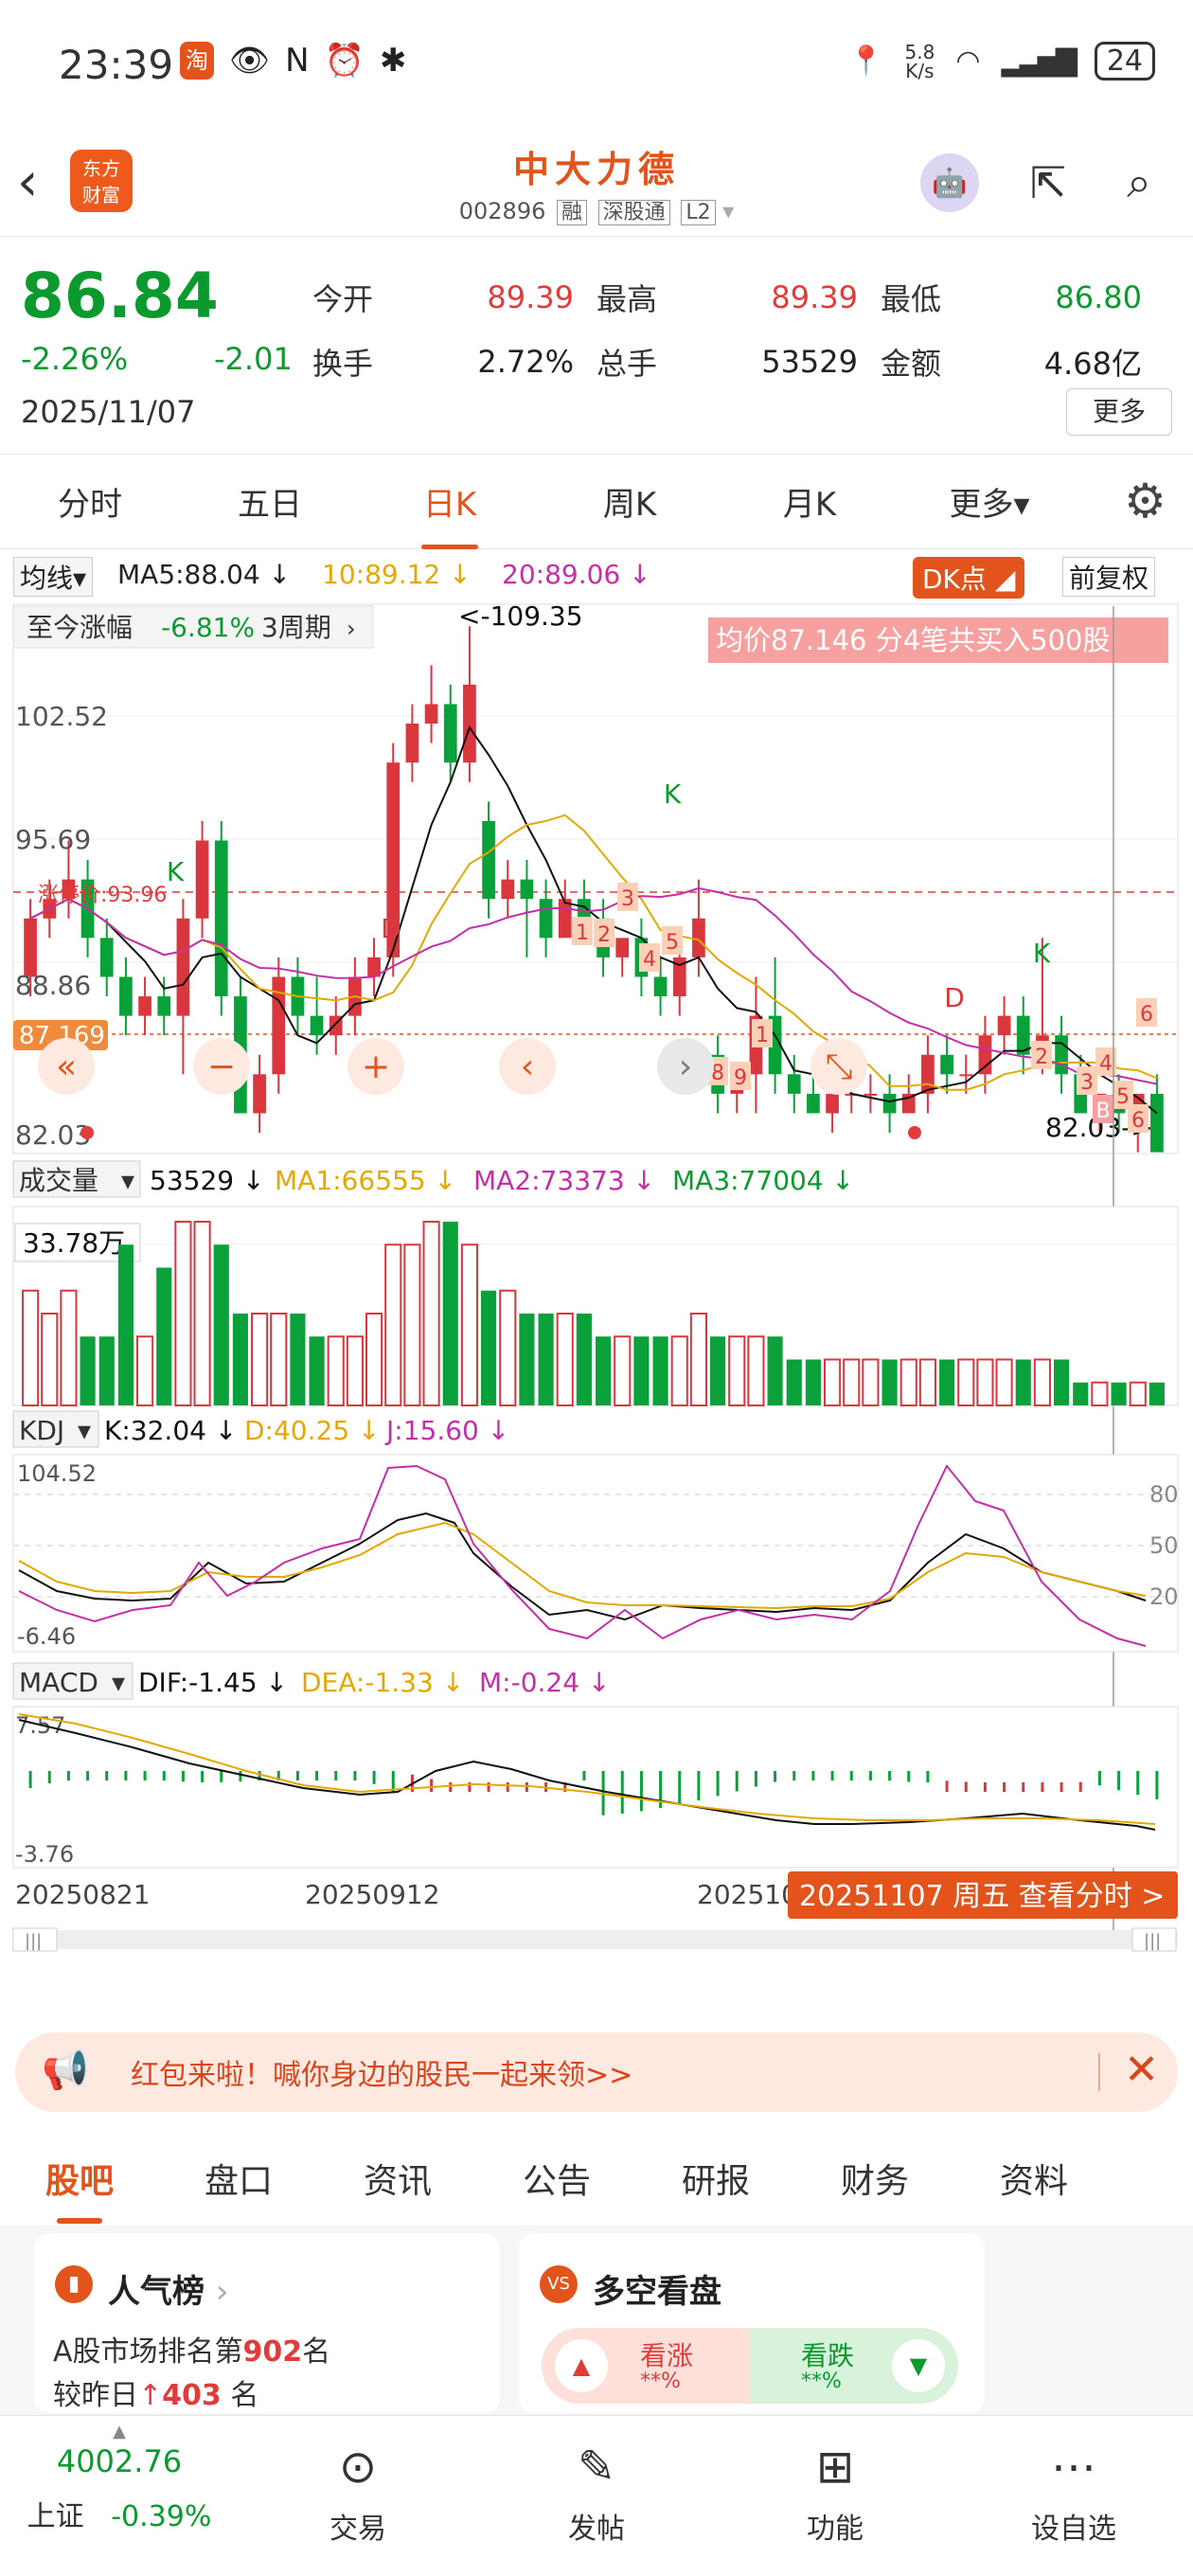 The image size is (1193, 2576). Describe the element at coordinates (193, 627) in the screenshot. I see `range-info: 至今涨幅 -6.81% 3周期 ›` at that location.